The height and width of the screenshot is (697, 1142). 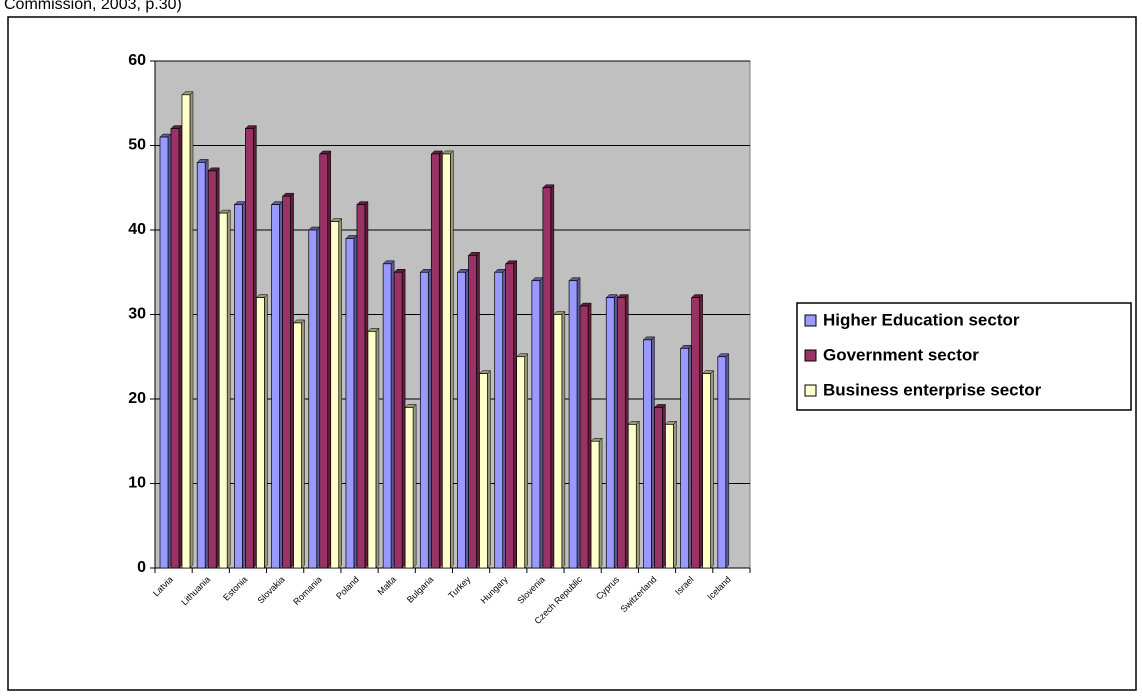 What do you see at coordinates (921, 319) in the screenshot?
I see `legend-label: Higher Education sector` at bounding box center [921, 319].